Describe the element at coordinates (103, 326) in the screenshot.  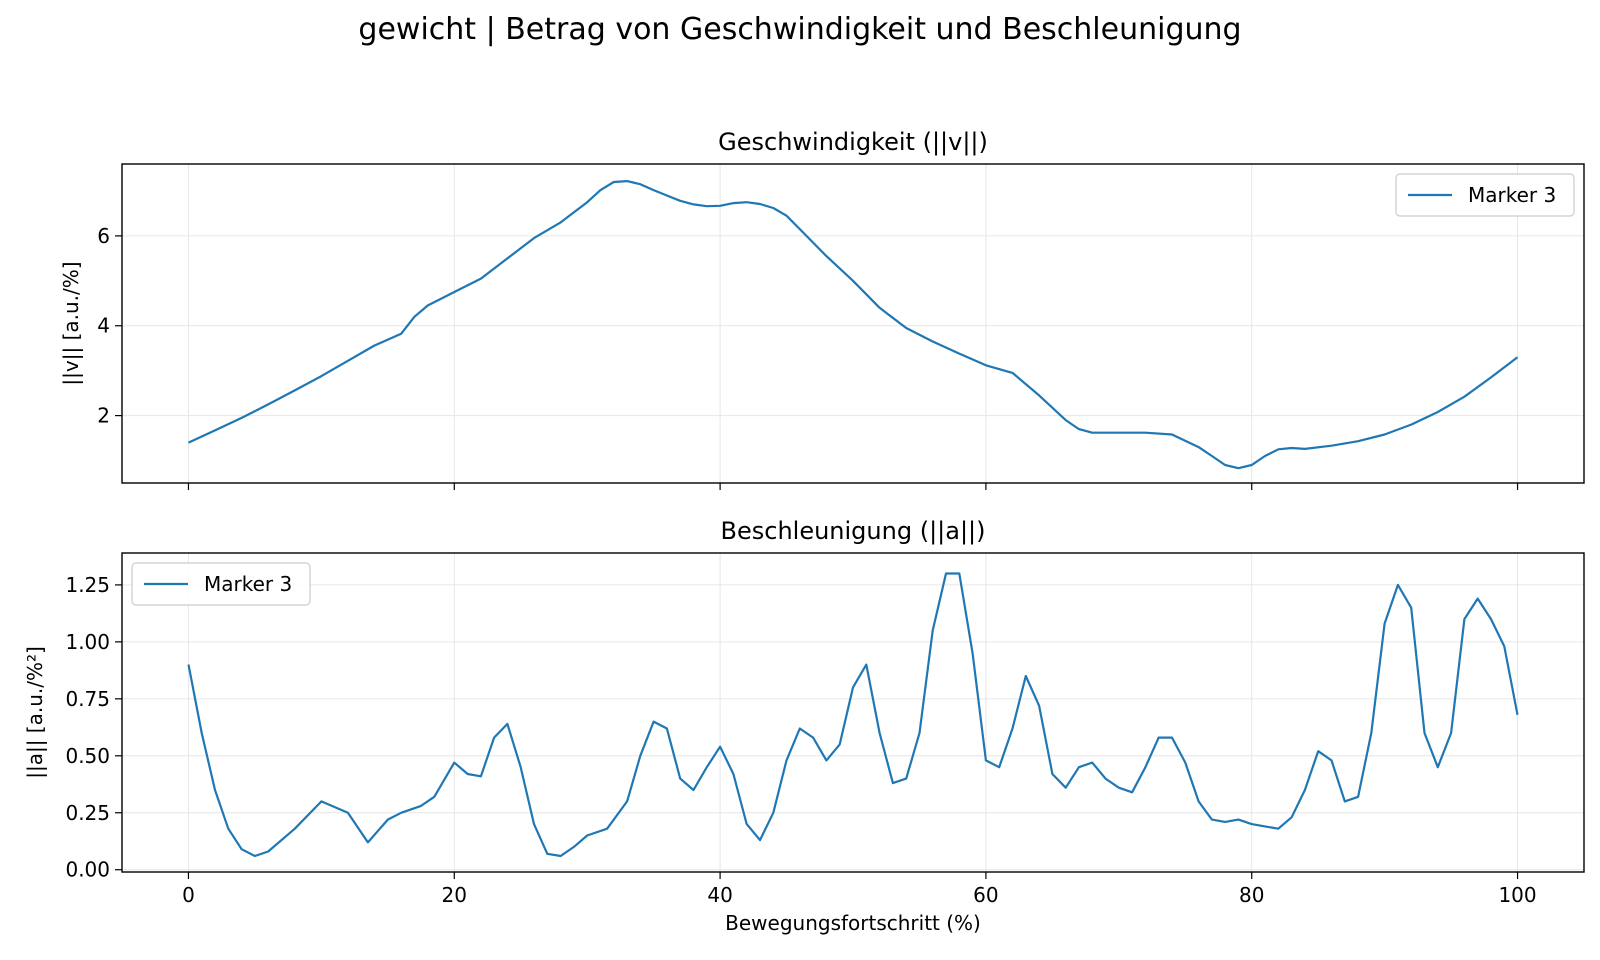
I see `chart1-y-tick-label: 4` at that location.